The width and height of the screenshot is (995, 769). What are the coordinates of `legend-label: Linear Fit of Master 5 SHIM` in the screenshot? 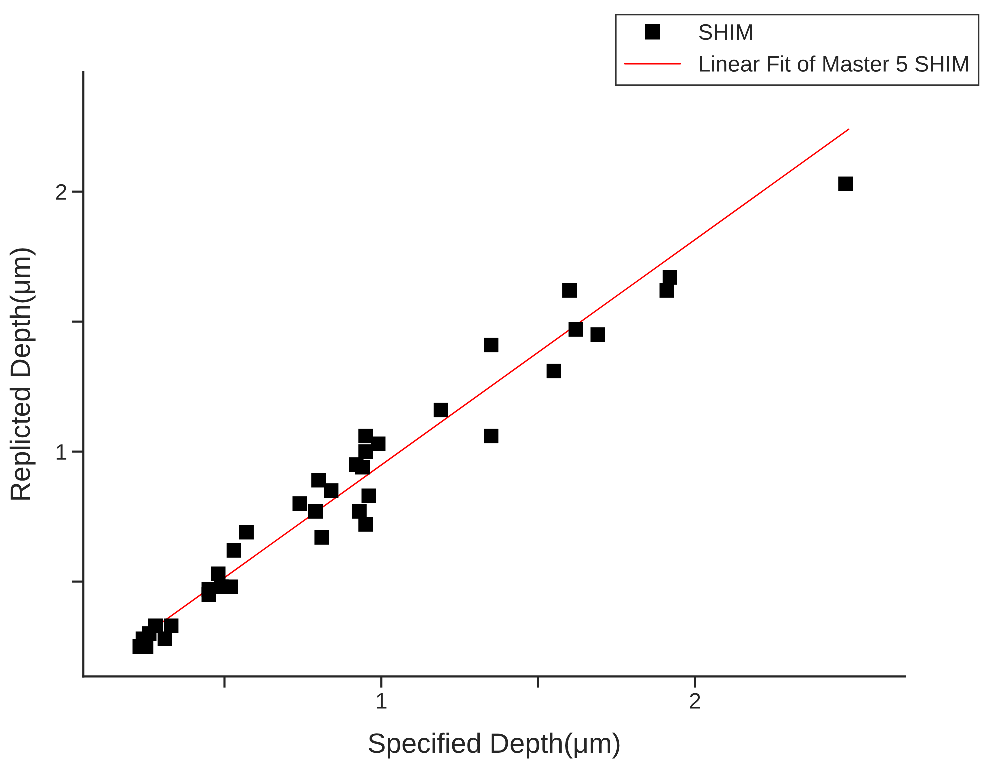 It's located at (834, 64).